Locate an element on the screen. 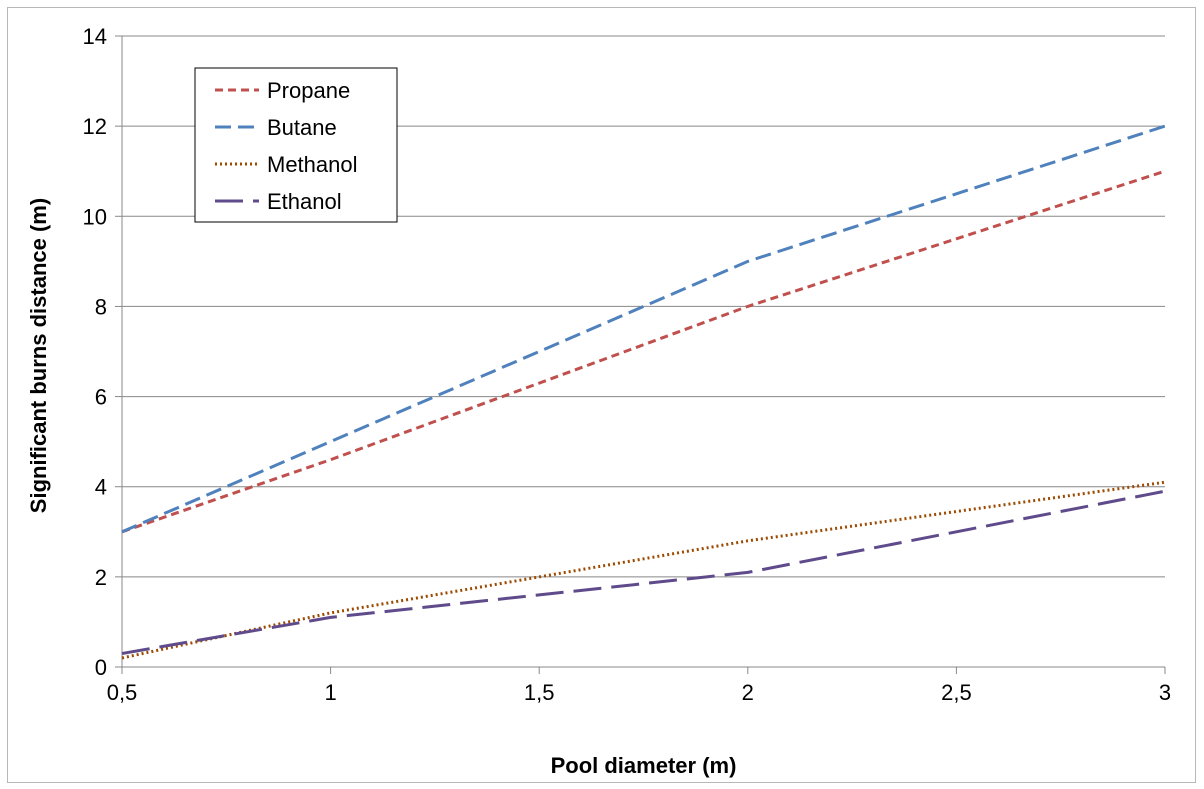 The width and height of the screenshot is (1204, 789). y-tick-label: 14 is located at coordinates (95, 36).